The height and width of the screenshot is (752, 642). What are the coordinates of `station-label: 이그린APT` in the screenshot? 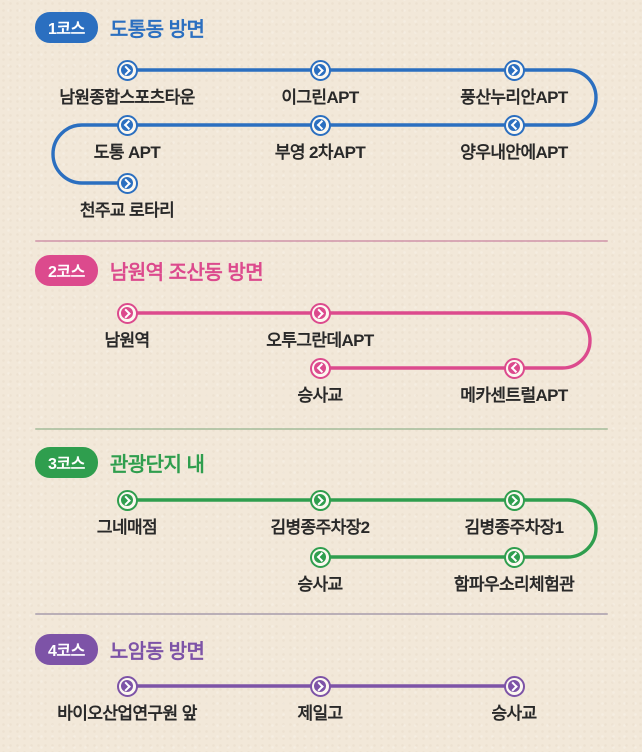 It's located at (320, 97).